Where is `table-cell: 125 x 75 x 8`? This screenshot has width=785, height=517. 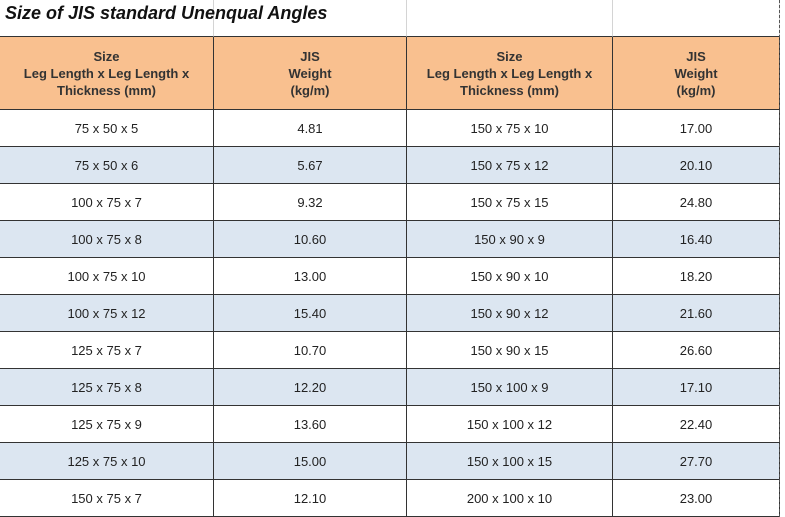 table-cell: 125 x 75 x 8 is located at coordinates (107, 387).